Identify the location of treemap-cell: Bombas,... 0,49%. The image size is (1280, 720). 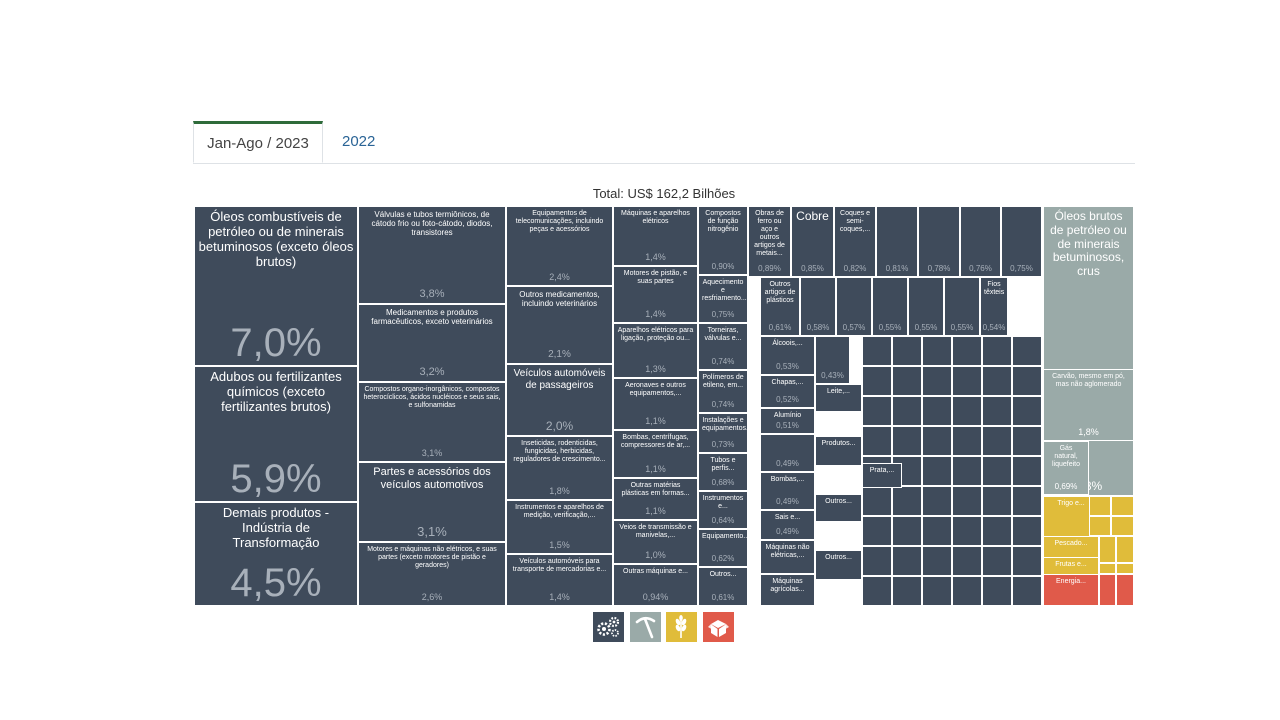
(787, 491).